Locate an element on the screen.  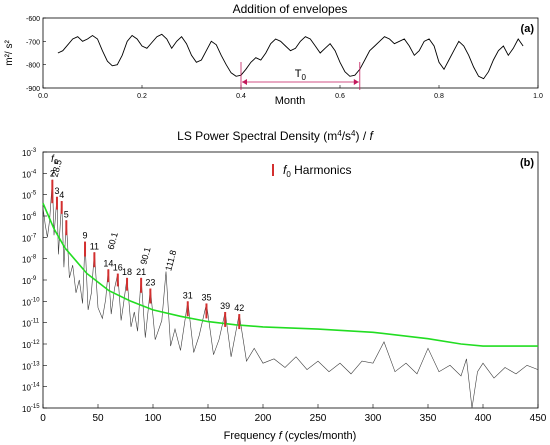
panel-a-series is located at coordinates (290, 56).